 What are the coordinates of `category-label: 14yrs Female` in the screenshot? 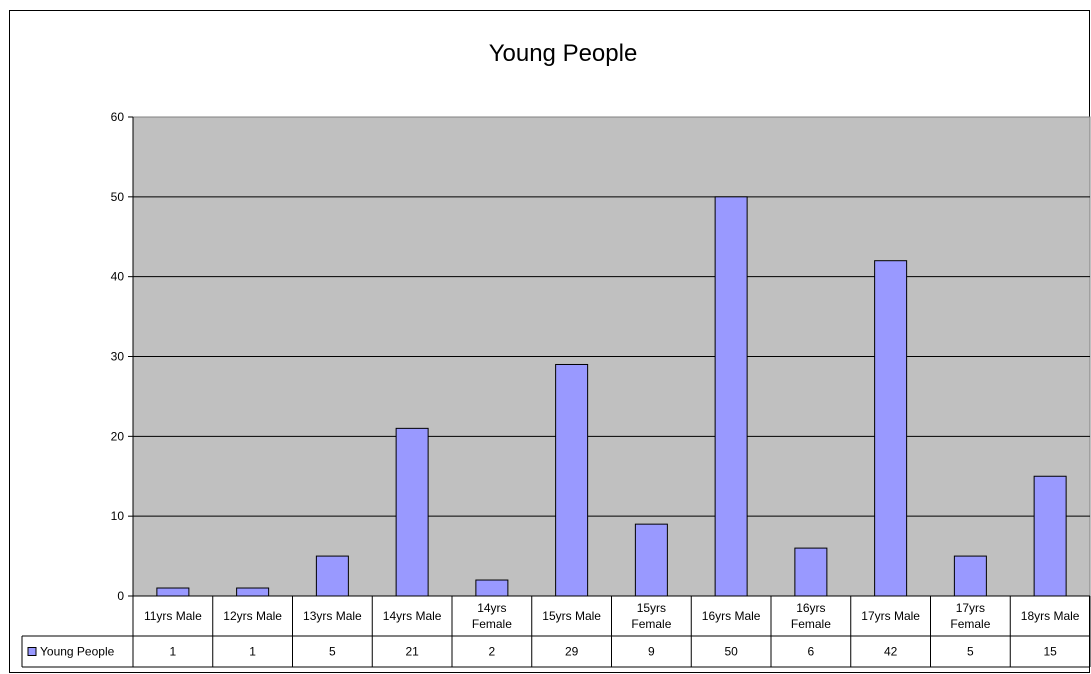 It's located at (492, 616).